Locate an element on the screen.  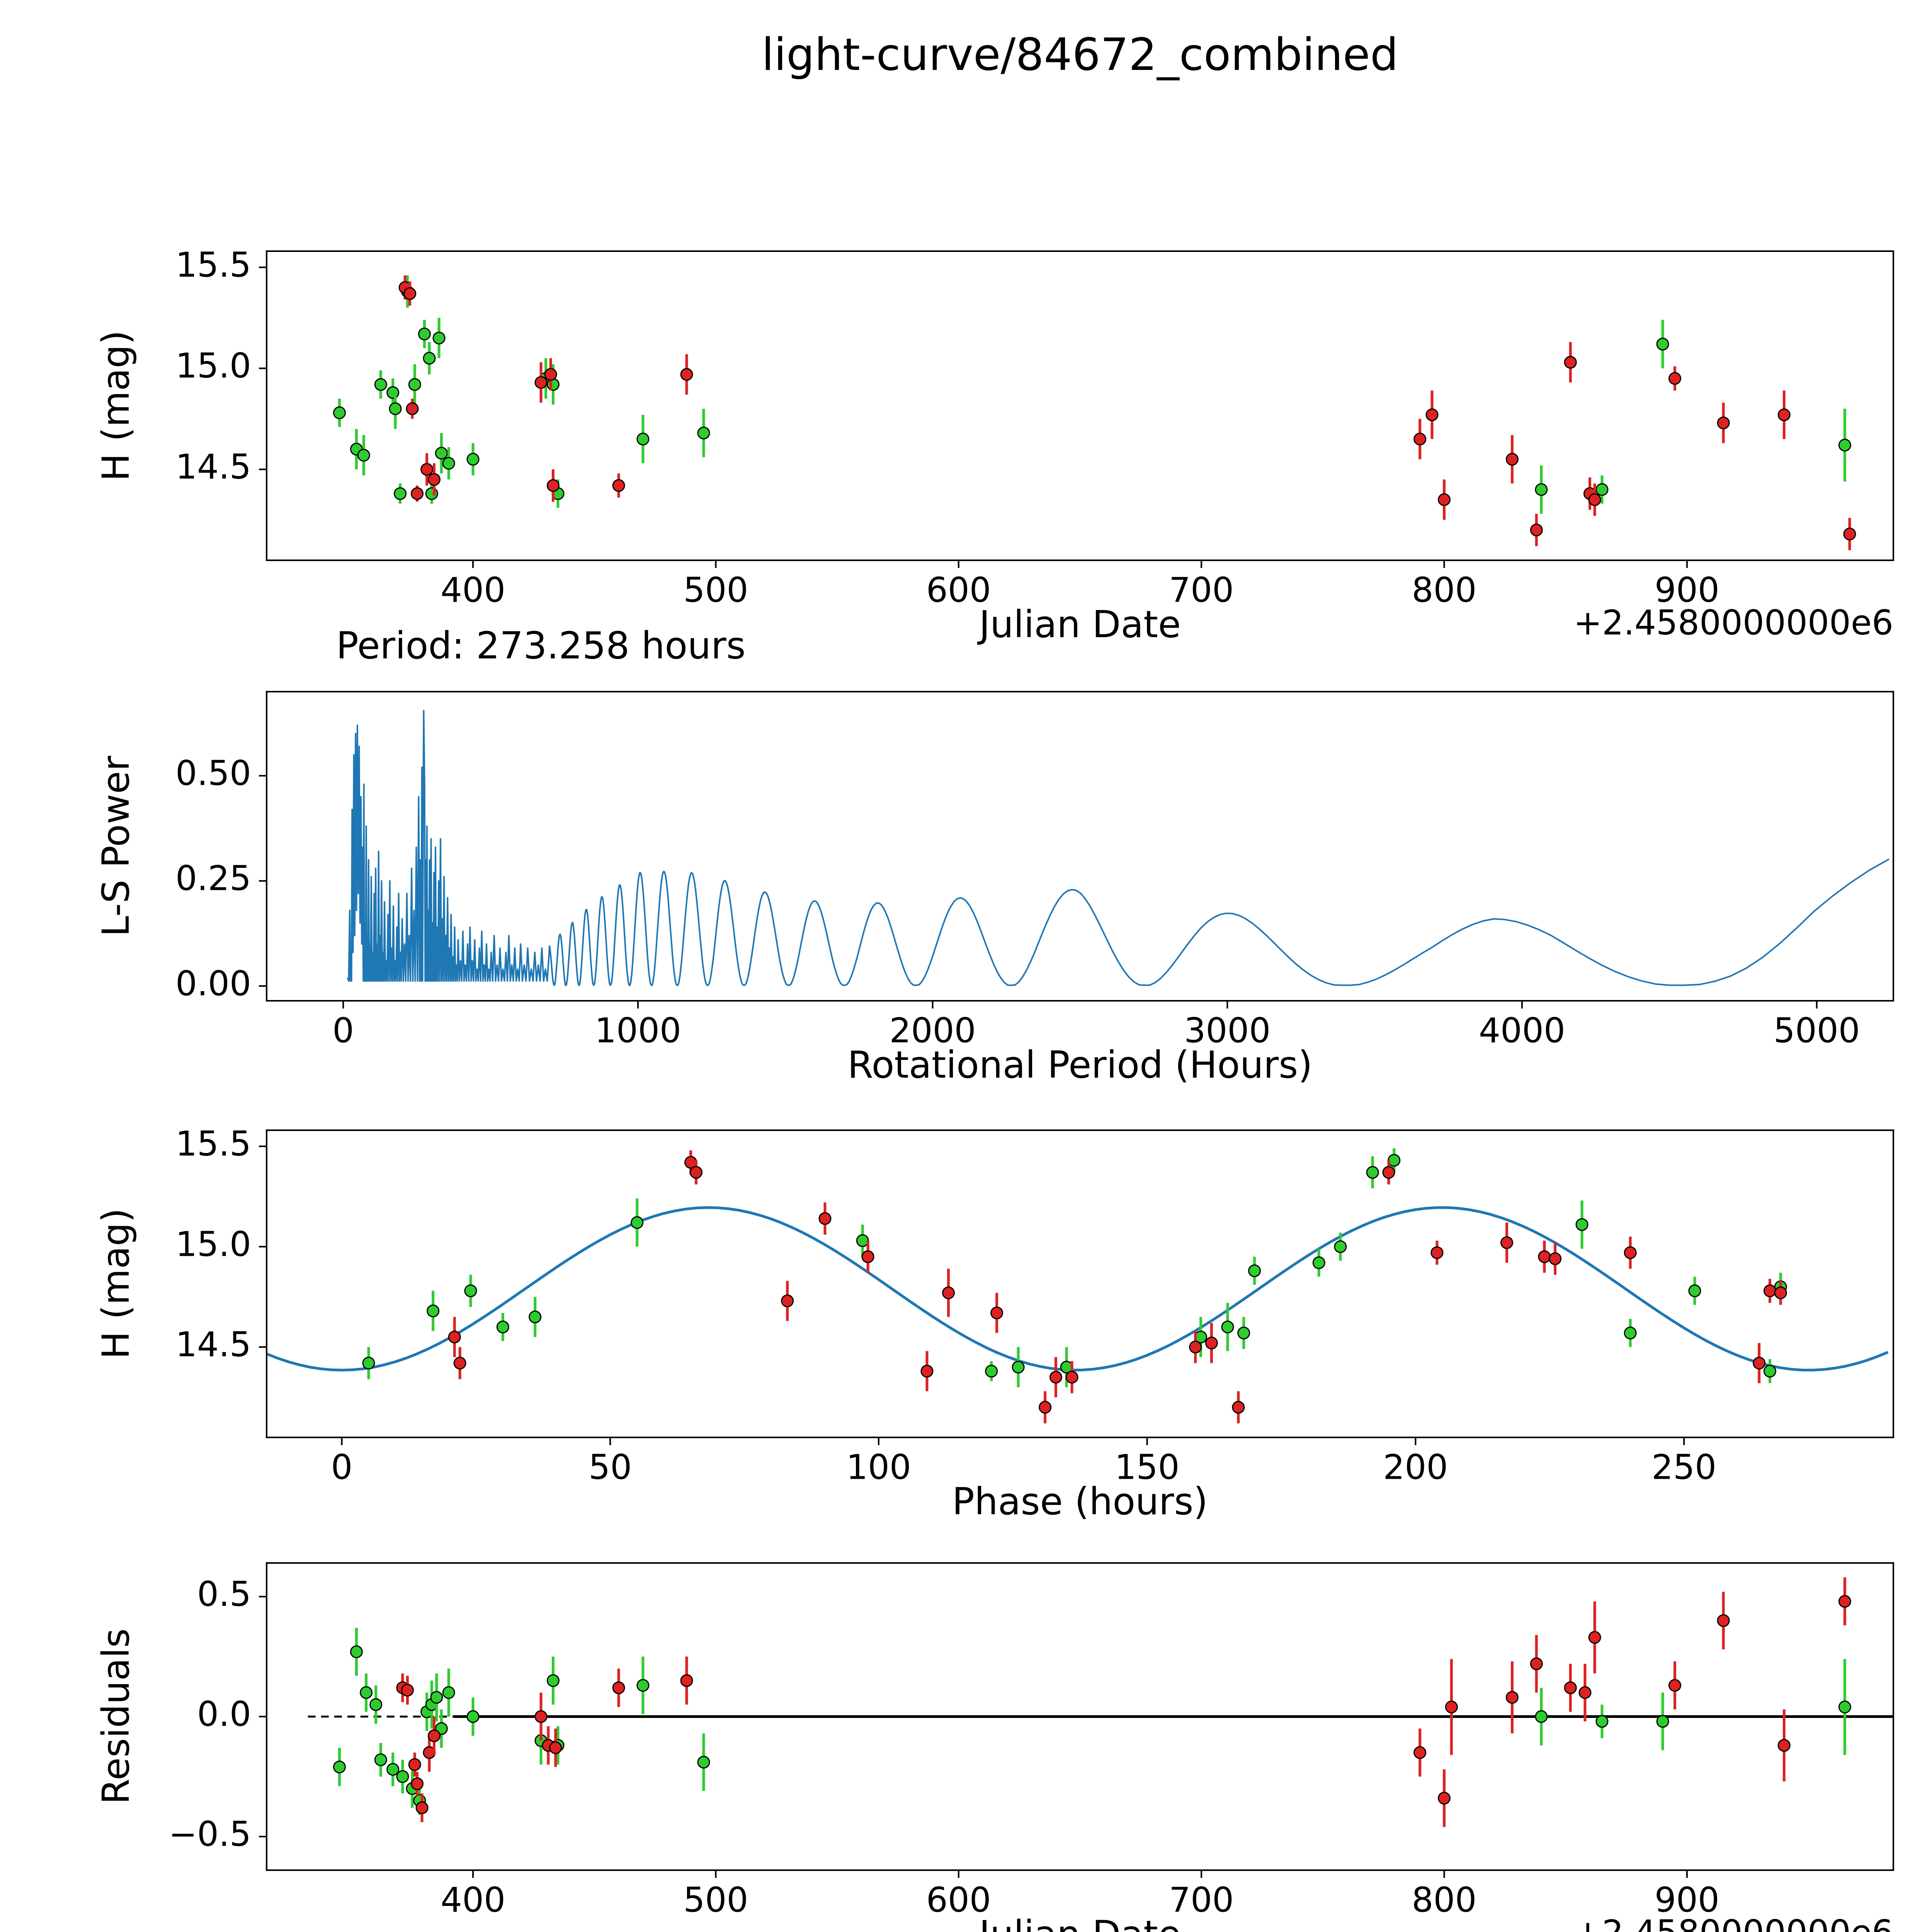
panel3-x-axis-label: Phase (hours) is located at coordinates (1080, 1502).